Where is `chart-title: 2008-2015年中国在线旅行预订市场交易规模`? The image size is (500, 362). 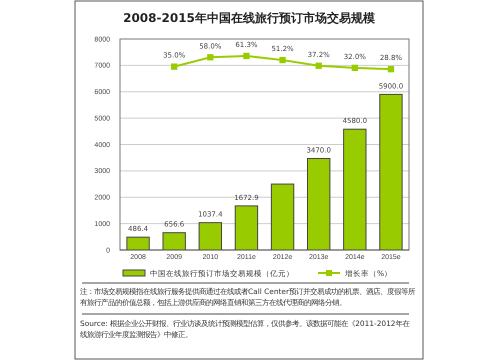
chart-title: 2008-2015年中国在线旅行预订市场交易规模 is located at coordinates (249, 18).